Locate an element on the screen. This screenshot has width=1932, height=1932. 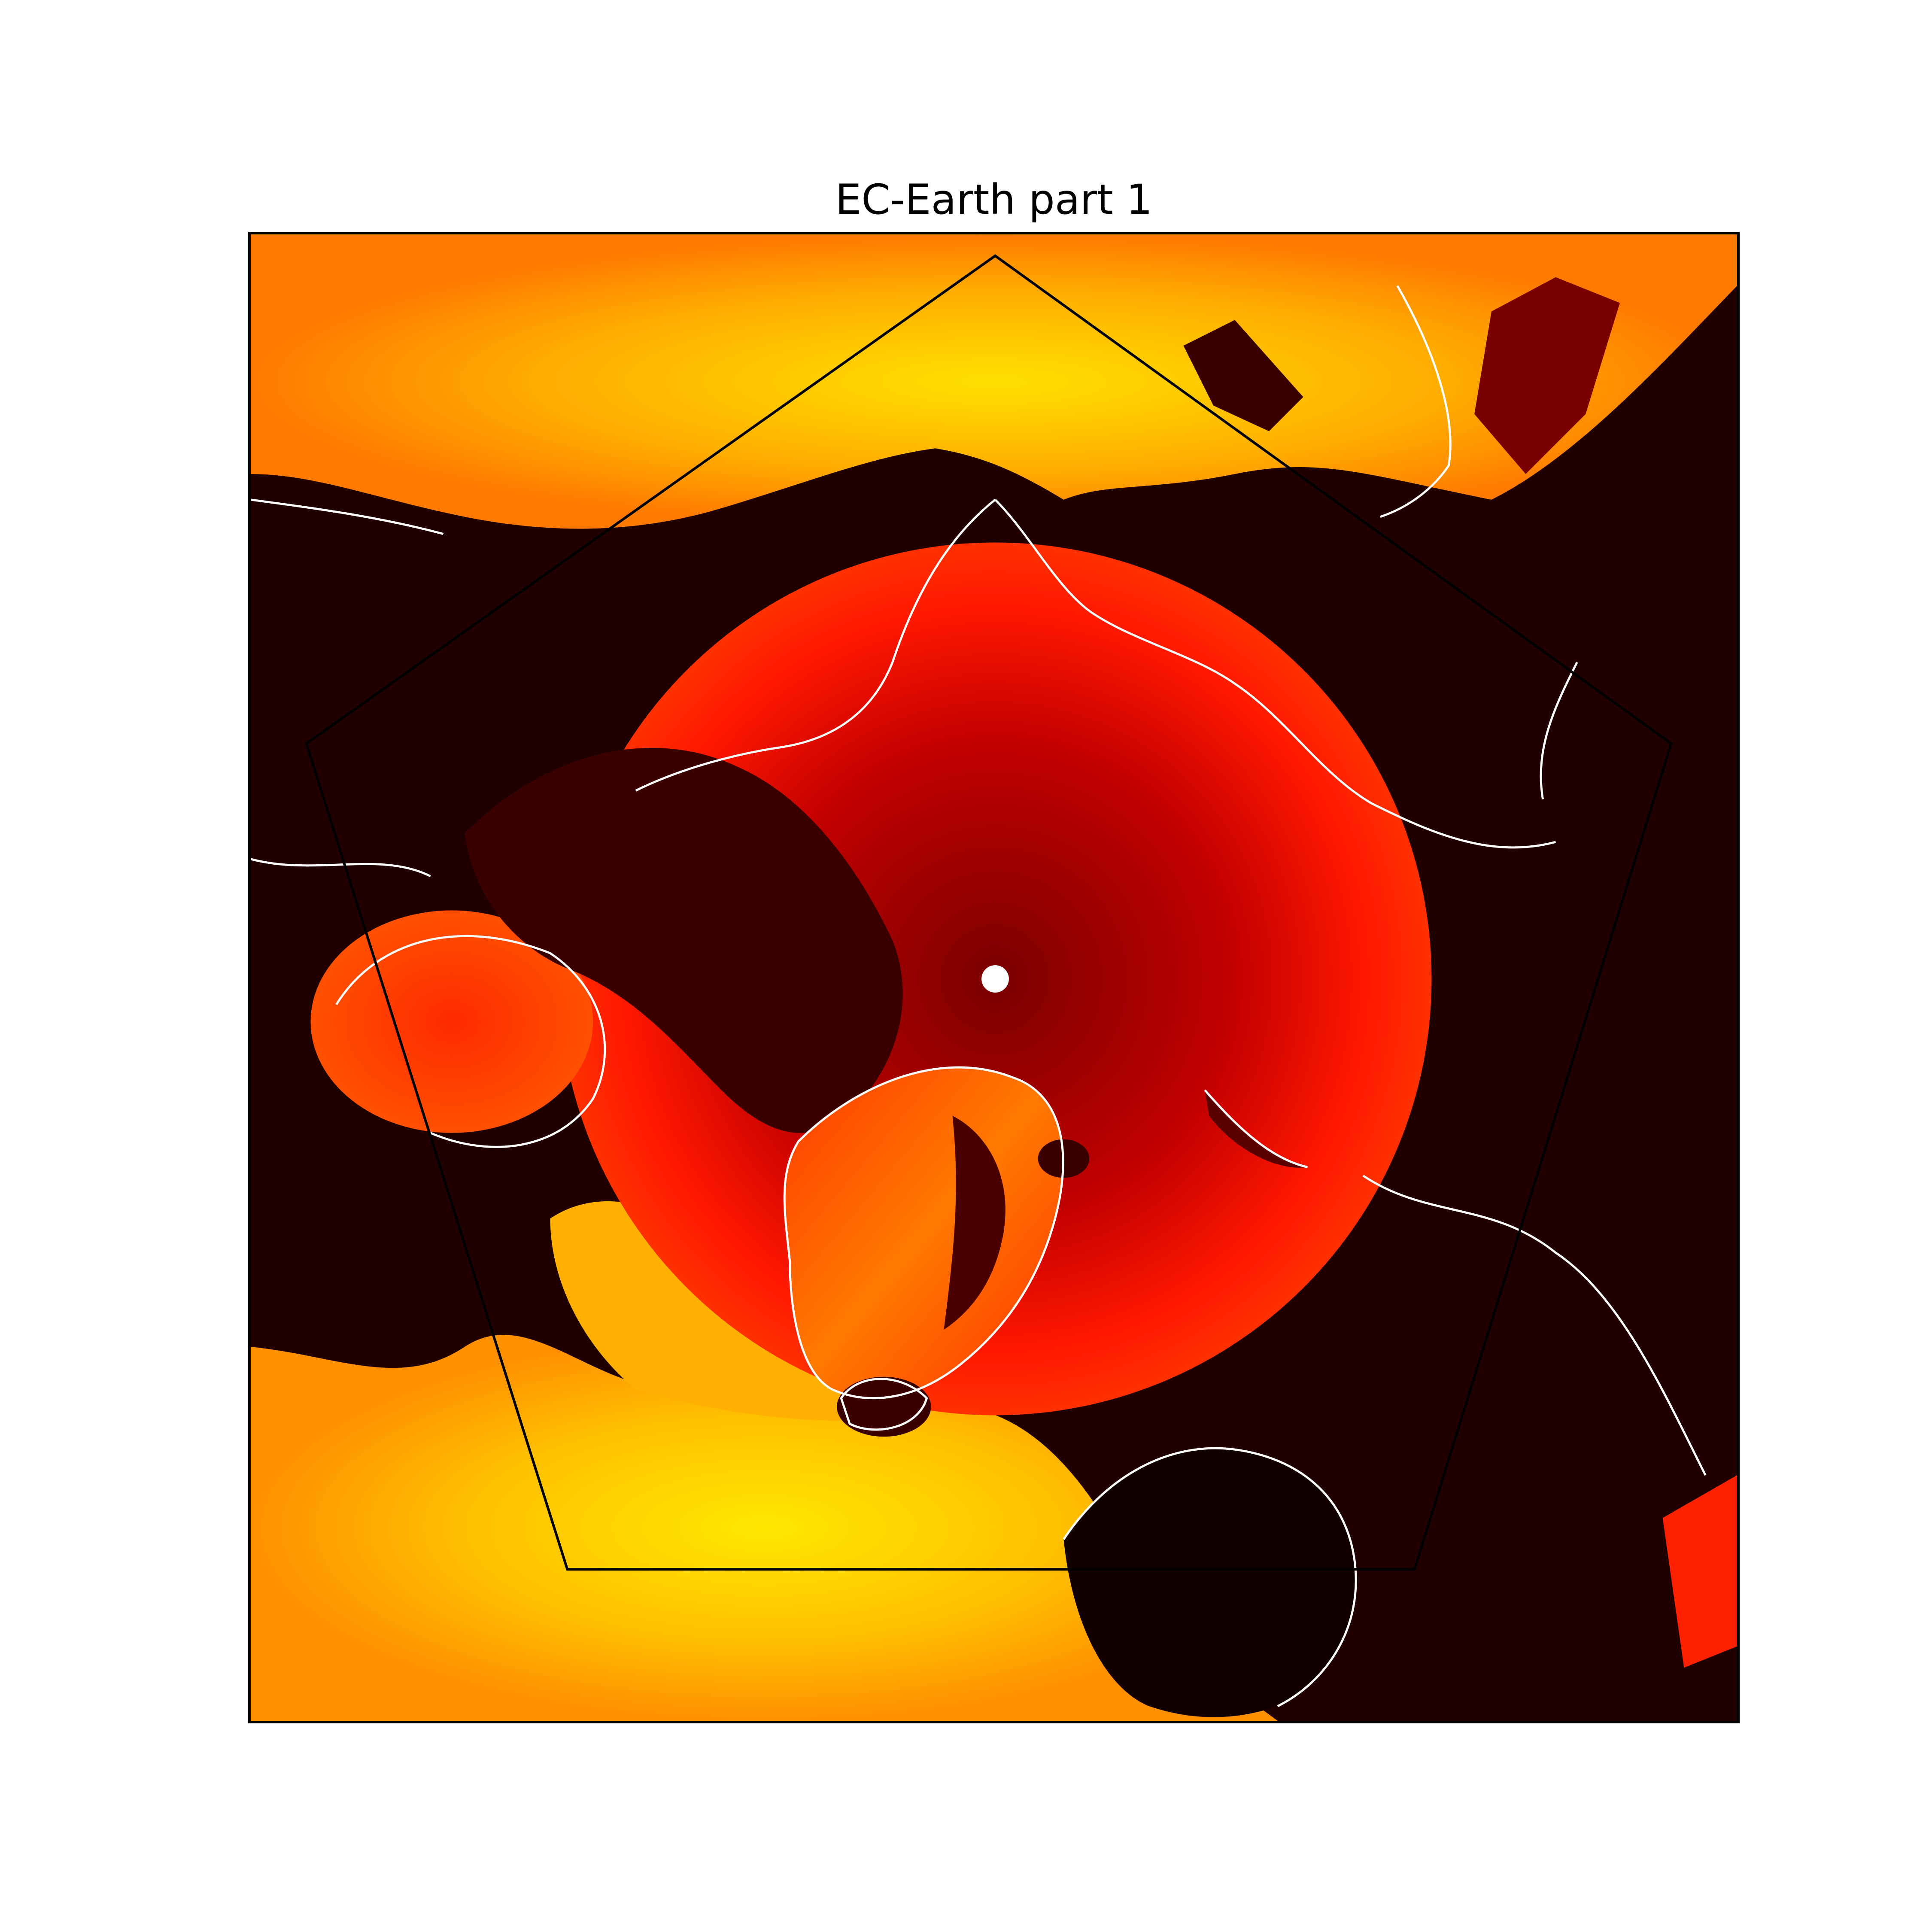
coastline-novaya-zemlya is located at coordinates (1256, 1129).